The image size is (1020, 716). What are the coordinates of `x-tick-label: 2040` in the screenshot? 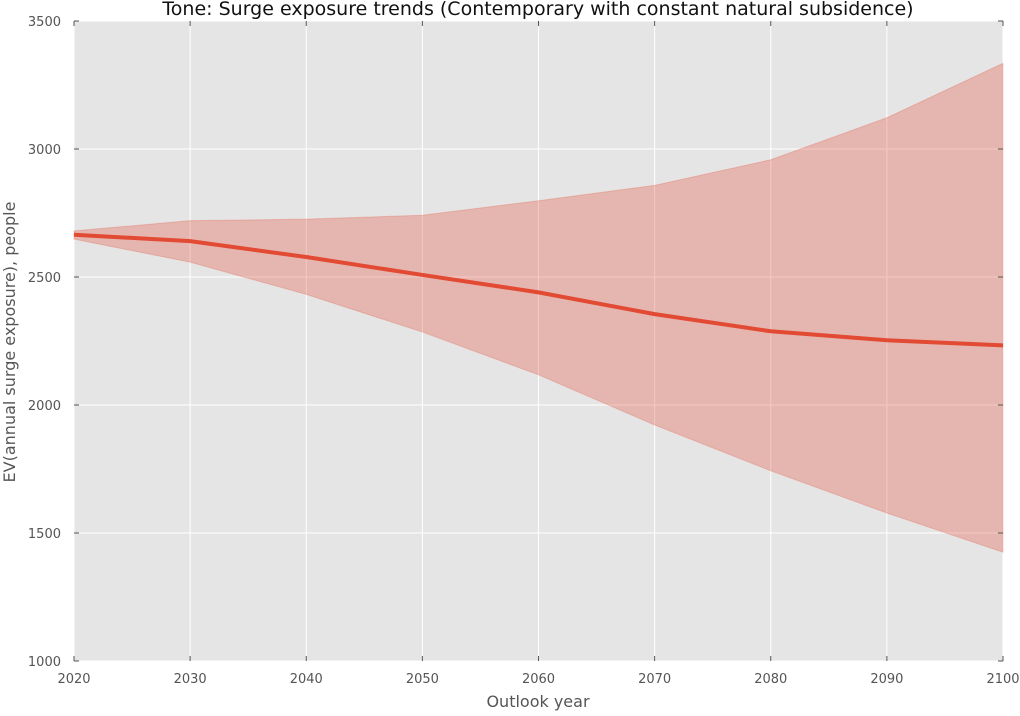 It's located at (306, 679).